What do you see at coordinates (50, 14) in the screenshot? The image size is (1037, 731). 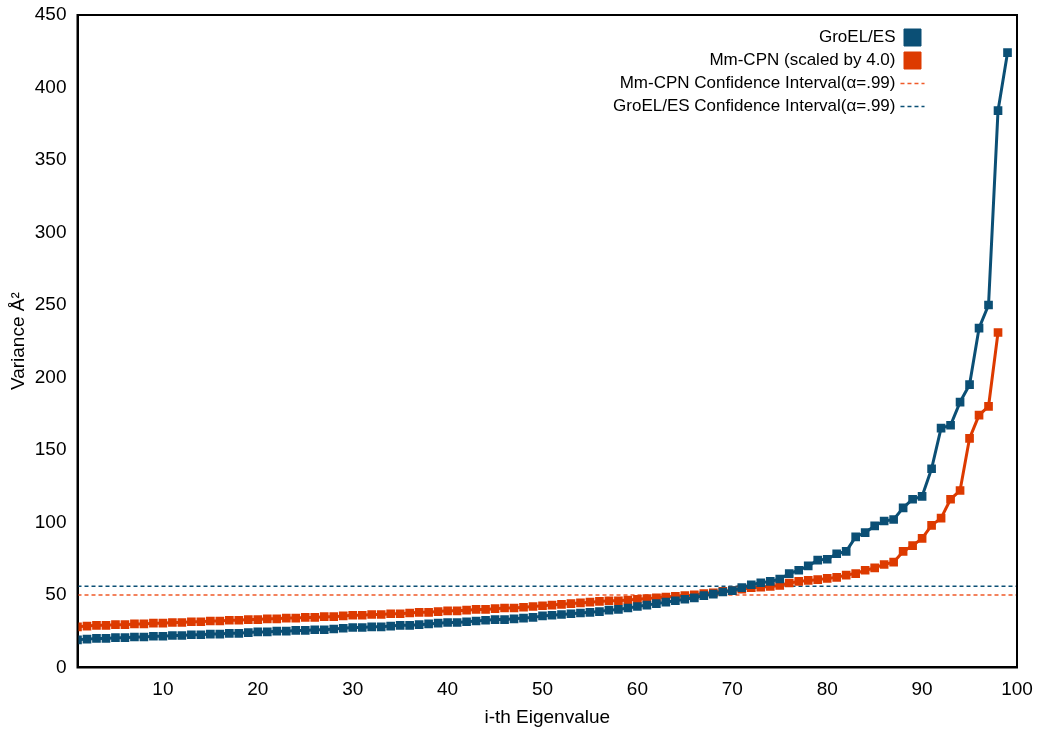 I see `y-tick-label: 450` at bounding box center [50, 14].